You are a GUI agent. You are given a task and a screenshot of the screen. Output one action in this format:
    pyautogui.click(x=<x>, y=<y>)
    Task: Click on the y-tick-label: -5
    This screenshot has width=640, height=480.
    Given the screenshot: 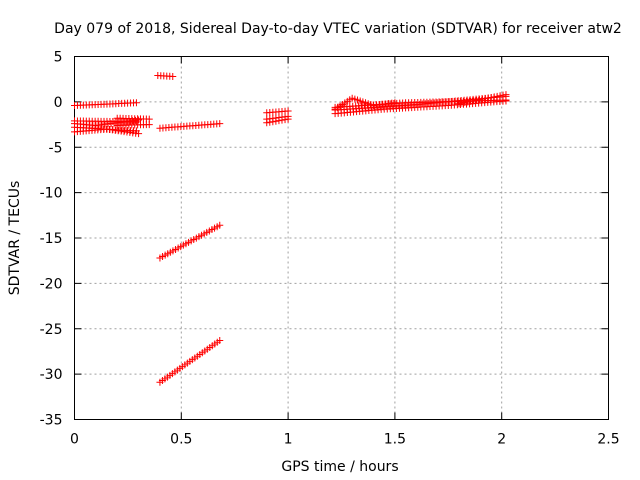 What is the action you would take?
    pyautogui.click(x=56, y=148)
    